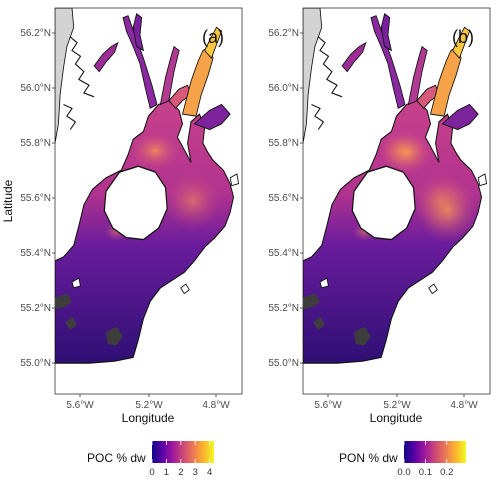  What do you see at coordinates (213, 37) in the screenshot?
I see `panel-tag-a: (a)` at bounding box center [213, 37].